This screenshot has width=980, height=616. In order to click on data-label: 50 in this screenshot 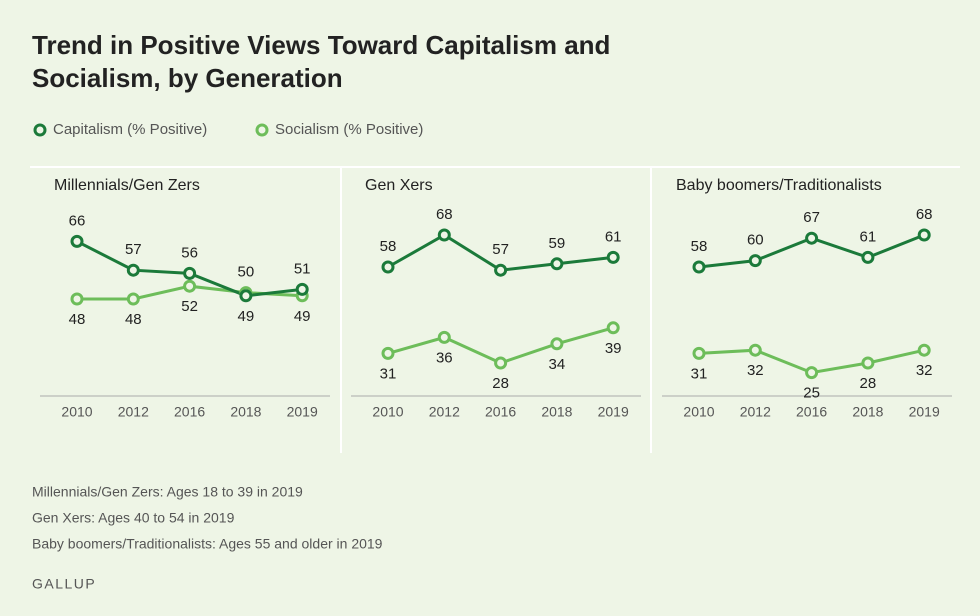, I will do `click(246, 272)`.